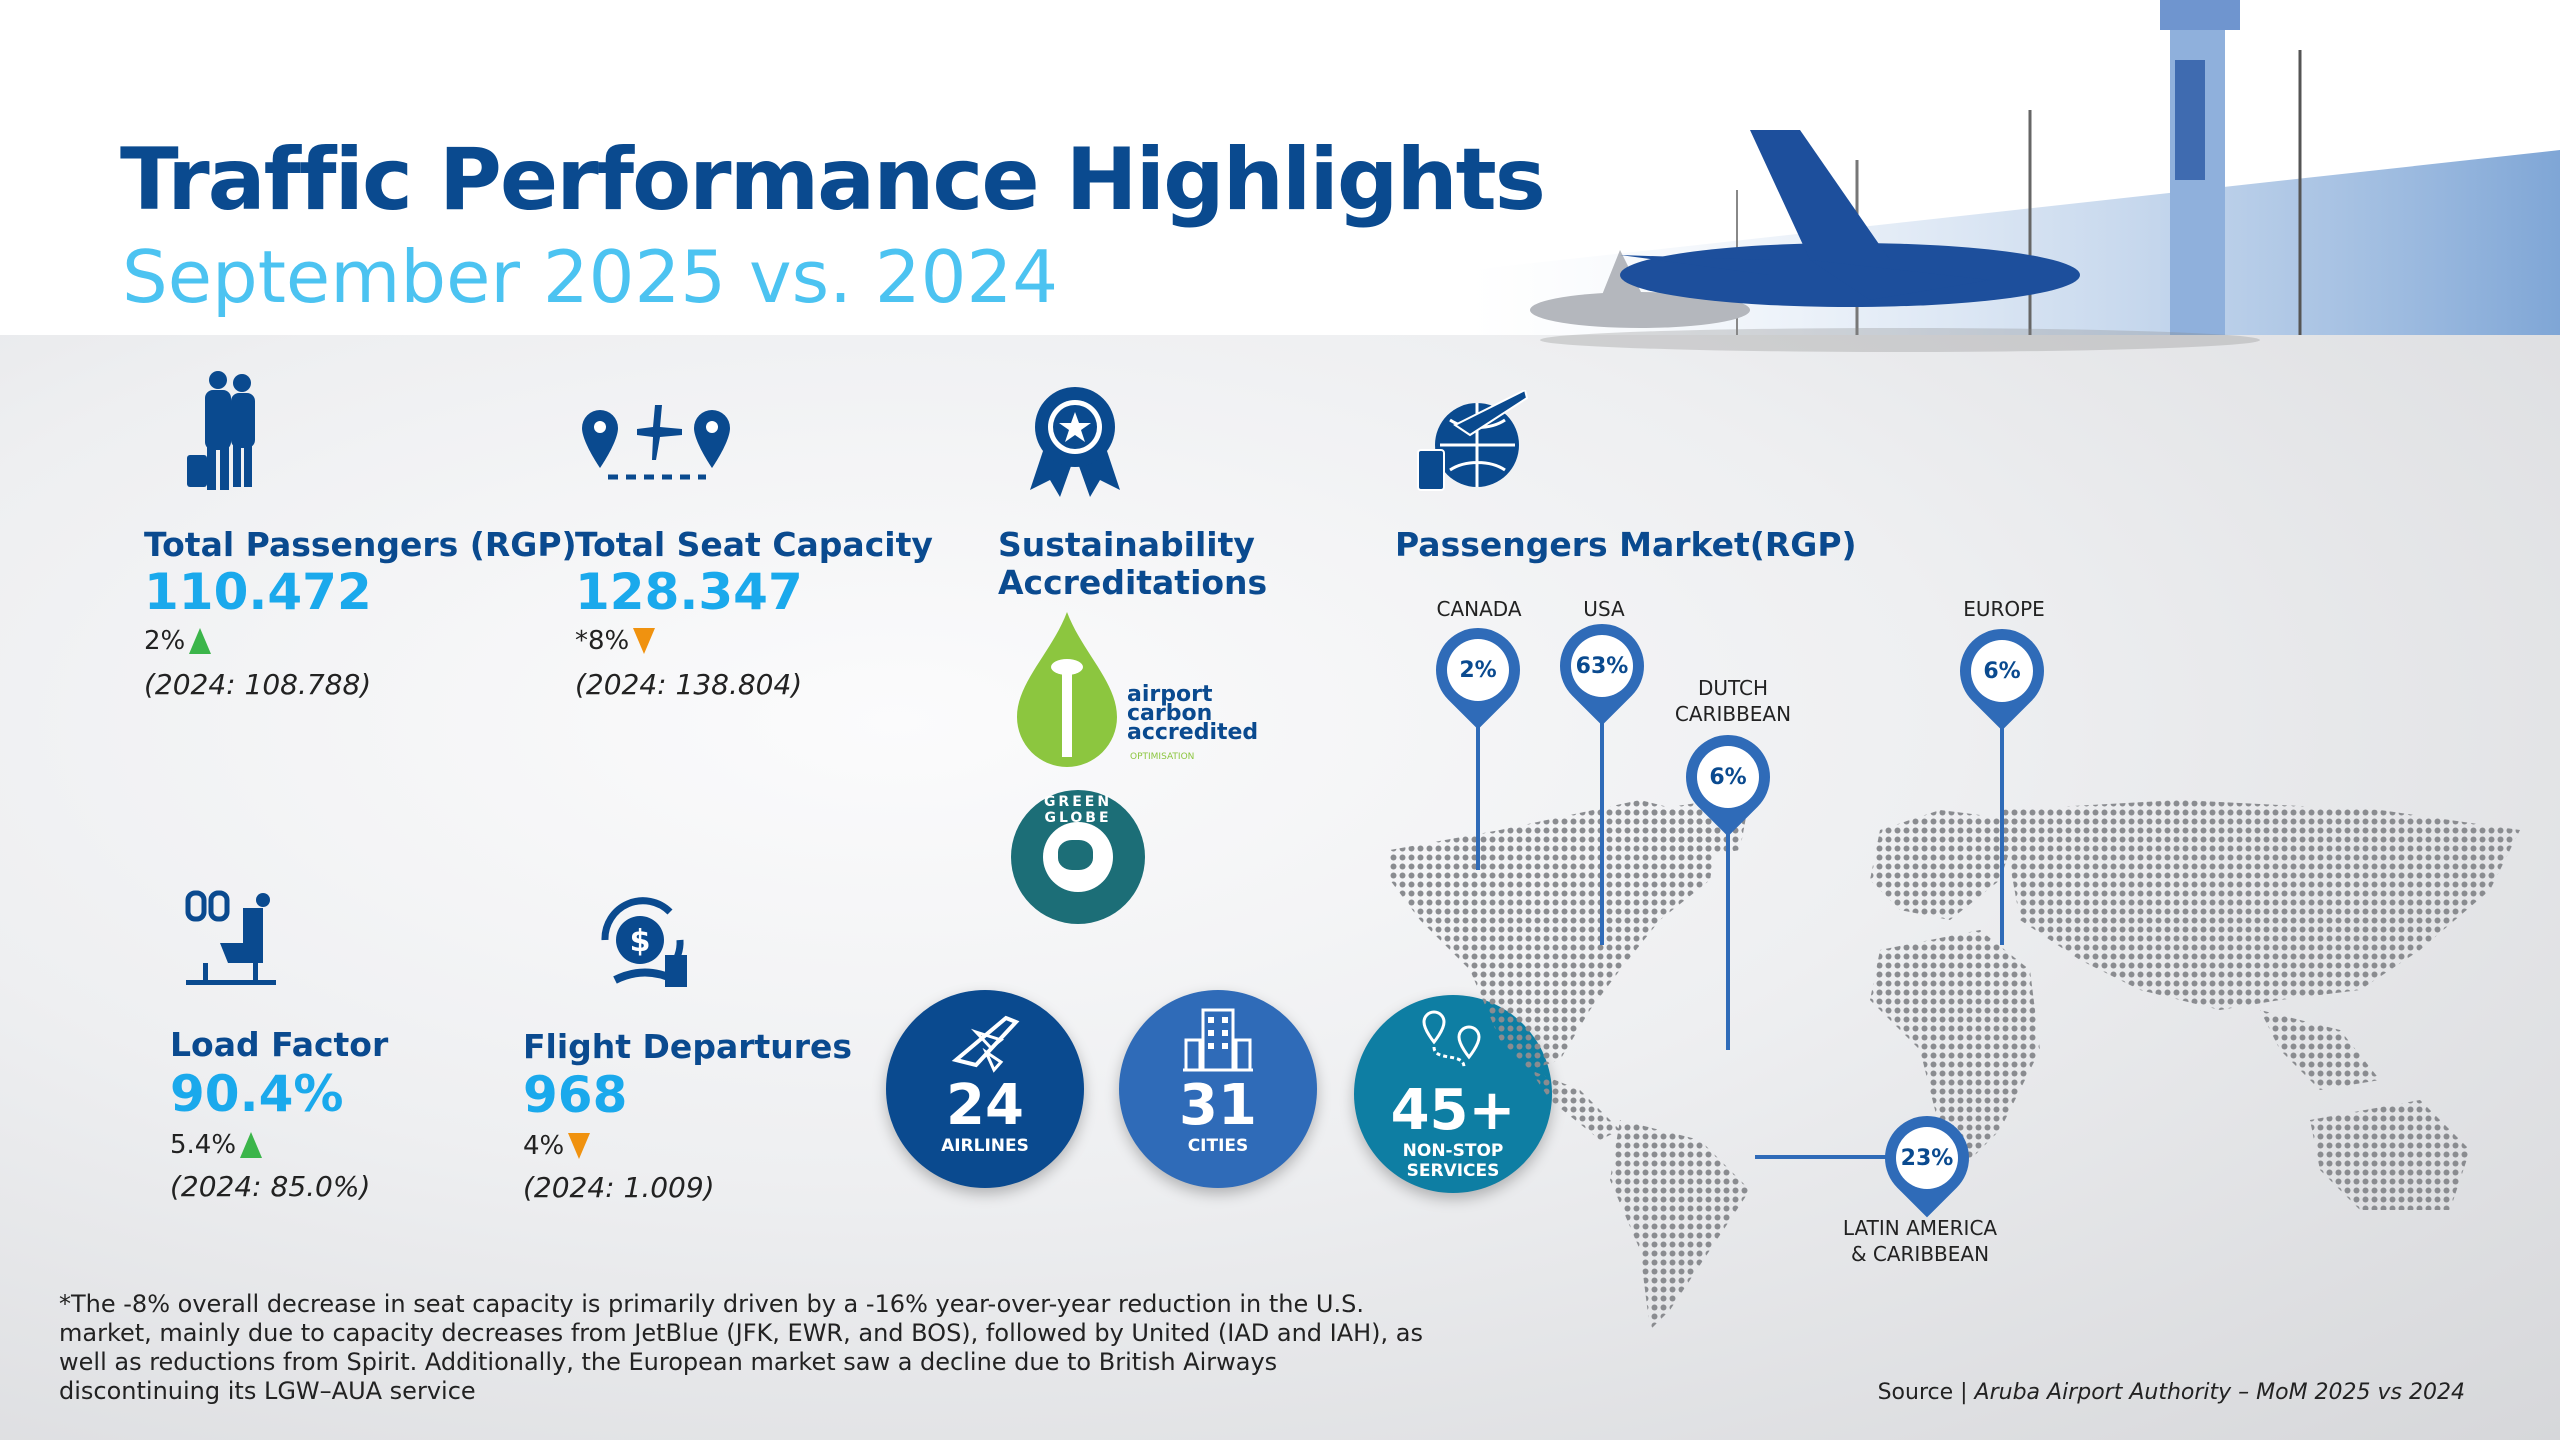 The width and height of the screenshot is (2560, 1440). What do you see at coordinates (230, 937) in the screenshot?
I see `seat-icon` at bounding box center [230, 937].